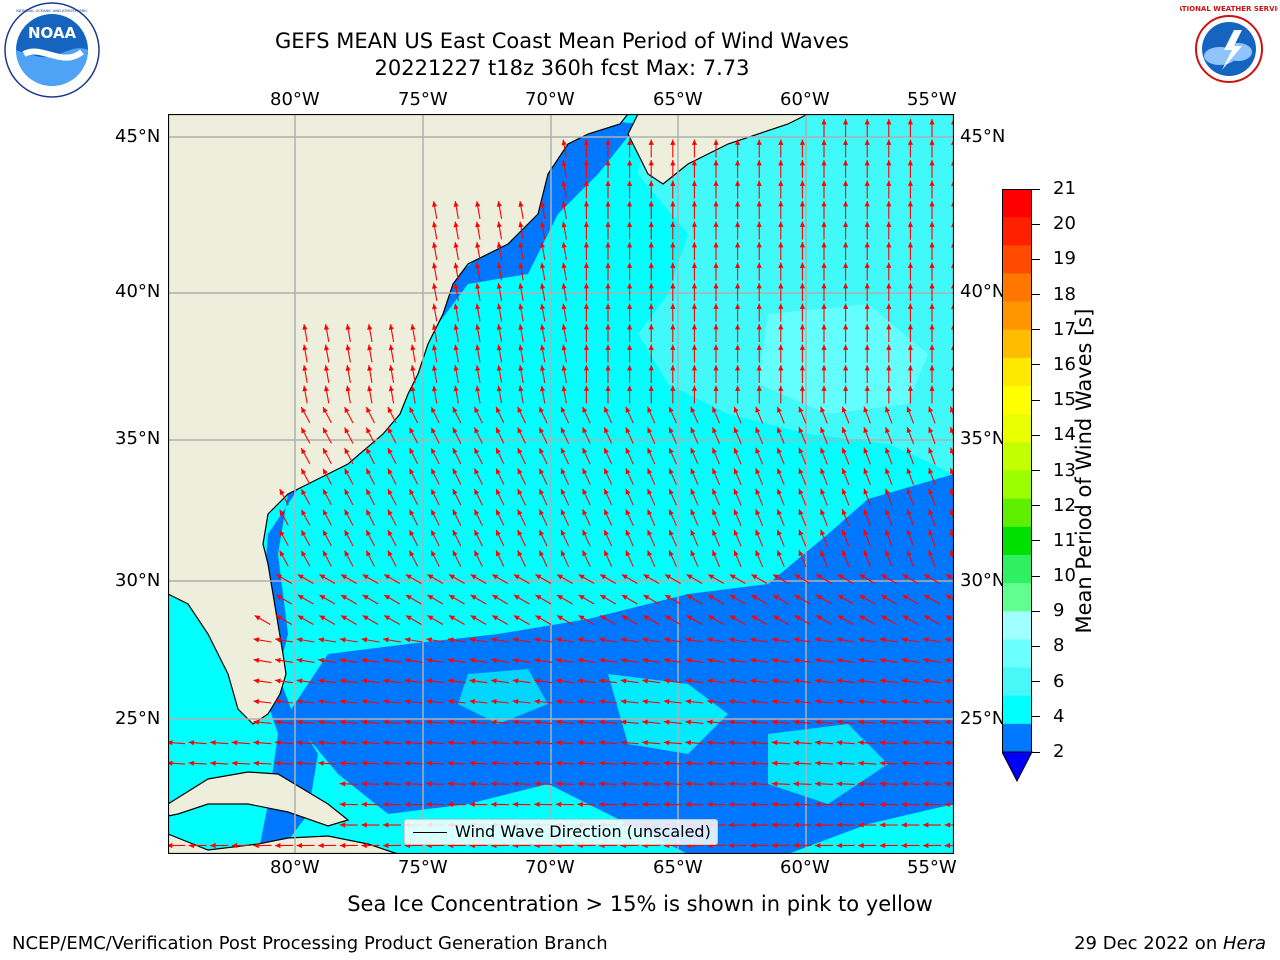 The image size is (1280, 960). Describe the element at coordinates (1148, 943) in the screenshot. I see `footer-date-text: 29 Dec 2022 on` at that location.